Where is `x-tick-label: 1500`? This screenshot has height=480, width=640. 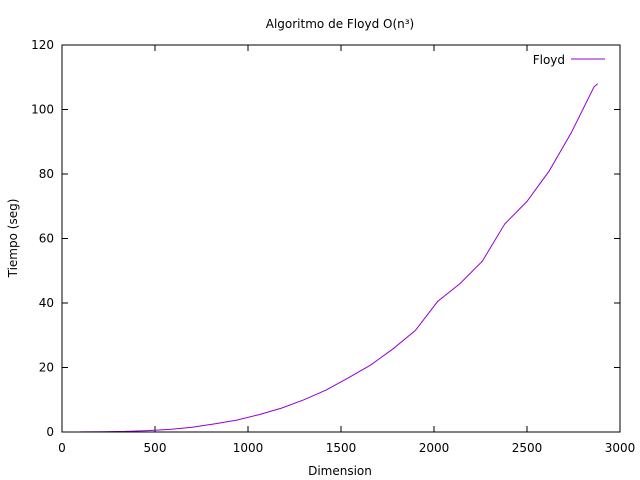 x-tick-label: 1500 is located at coordinates (341, 448).